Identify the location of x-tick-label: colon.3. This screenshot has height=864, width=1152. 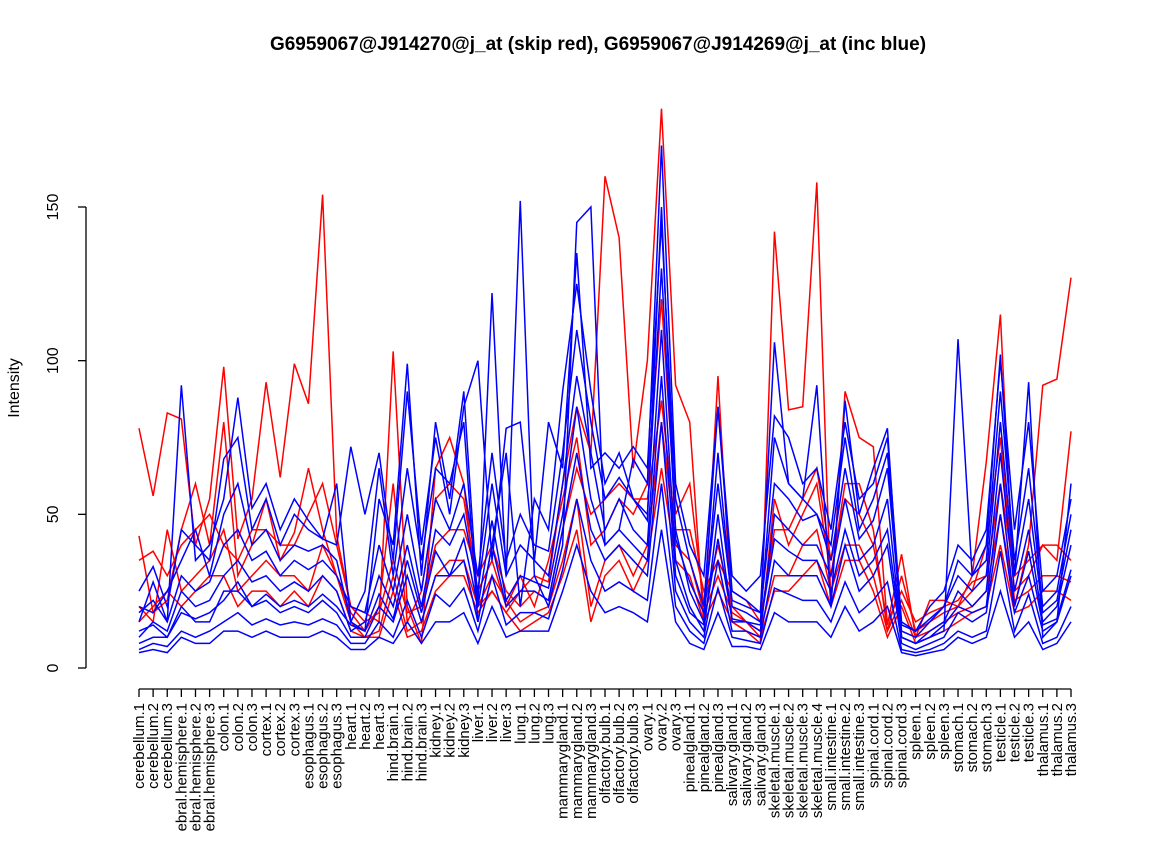
(252, 727).